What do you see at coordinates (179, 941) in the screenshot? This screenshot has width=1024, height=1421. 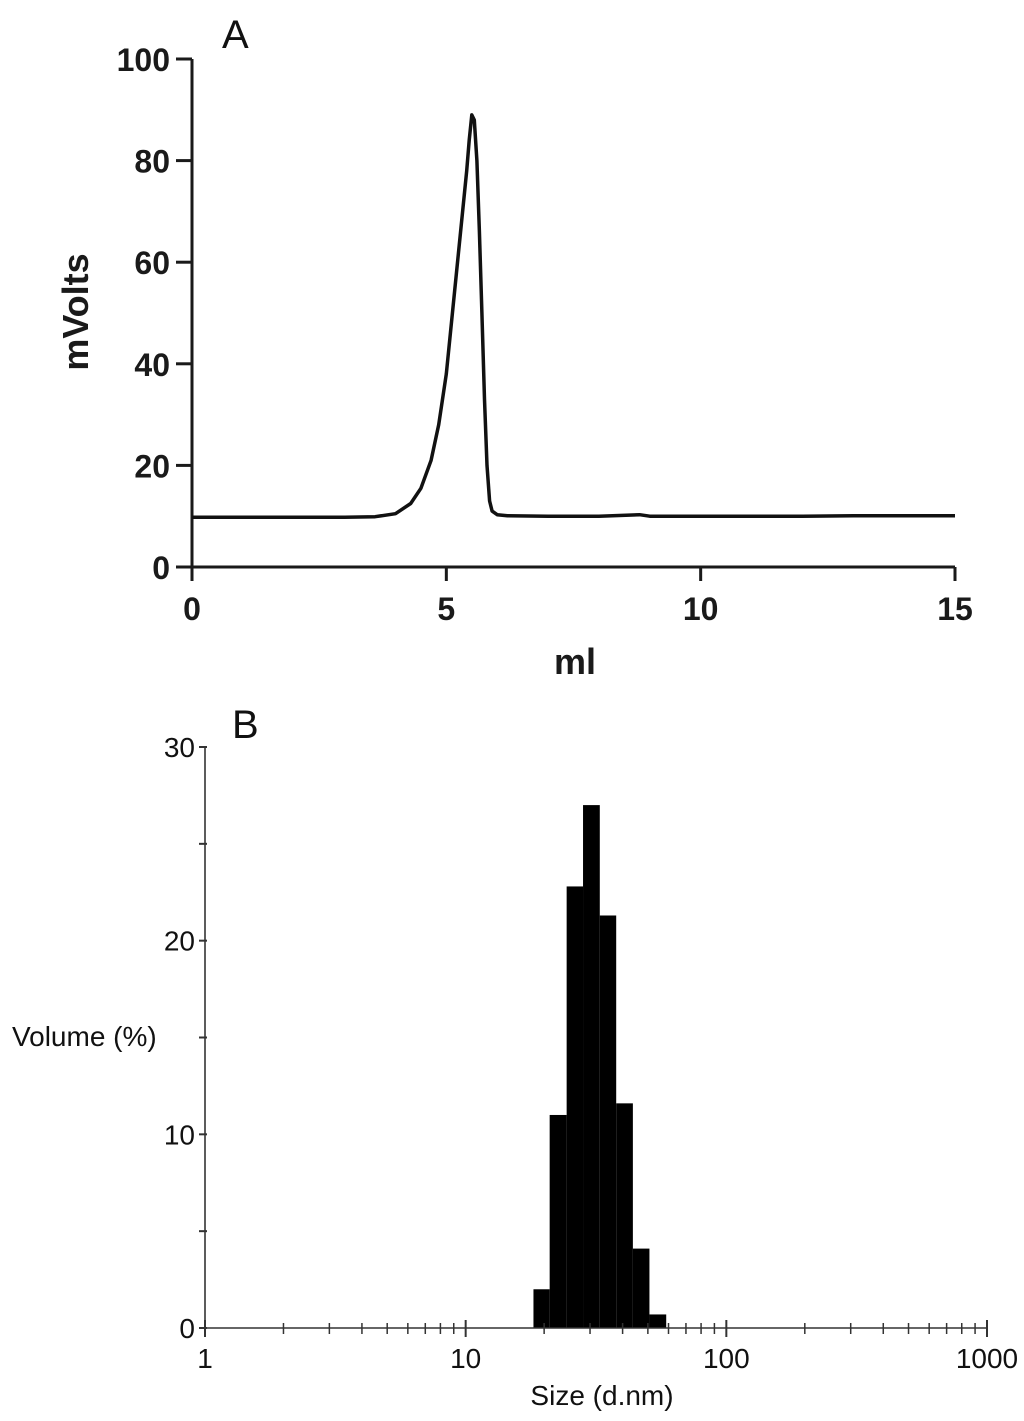 I see `panel-b-y-tick-label: 20` at bounding box center [179, 941].